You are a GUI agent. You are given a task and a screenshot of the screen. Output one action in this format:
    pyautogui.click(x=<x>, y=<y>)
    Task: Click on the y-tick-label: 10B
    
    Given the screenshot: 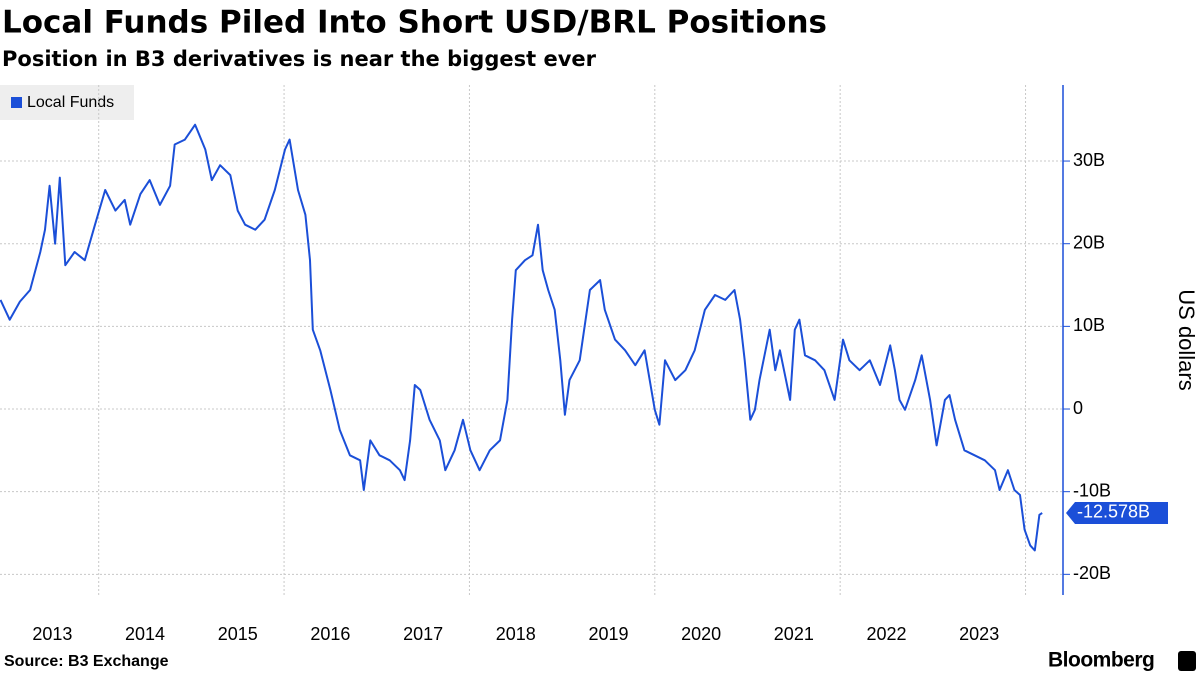 What is the action you would take?
    pyautogui.click(x=1089, y=325)
    